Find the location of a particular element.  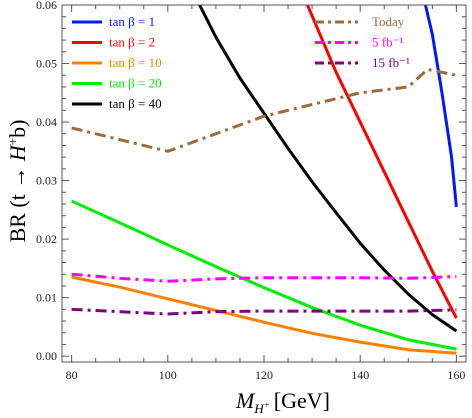

x-tick-label: 80 is located at coordinates (72, 375).